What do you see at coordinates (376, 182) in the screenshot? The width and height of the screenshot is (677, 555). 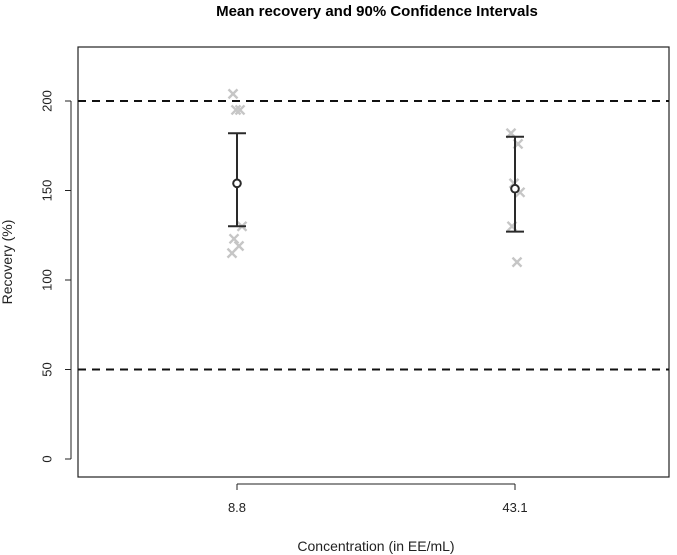 I see `confidence-intervals` at bounding box center [376, 182].